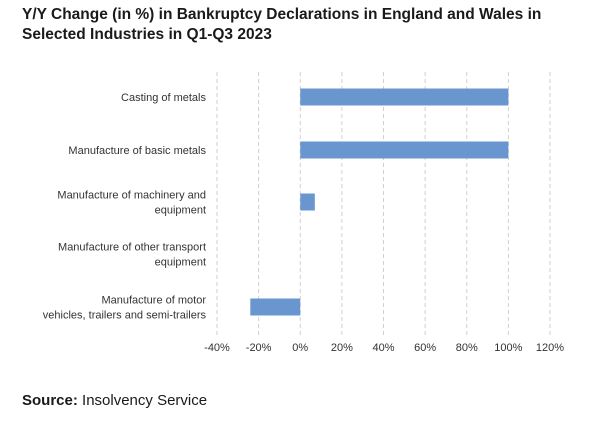  I want to click on source-label: Source:, so click(50, 400).